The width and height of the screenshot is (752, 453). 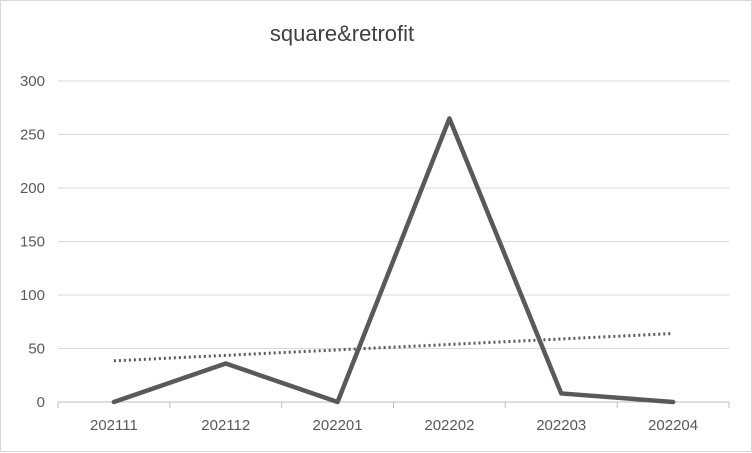 What do you see at coordinates (32, 135) in the screenshot?
I see `y-tick-label: 250` at bounding box center [32, 135].